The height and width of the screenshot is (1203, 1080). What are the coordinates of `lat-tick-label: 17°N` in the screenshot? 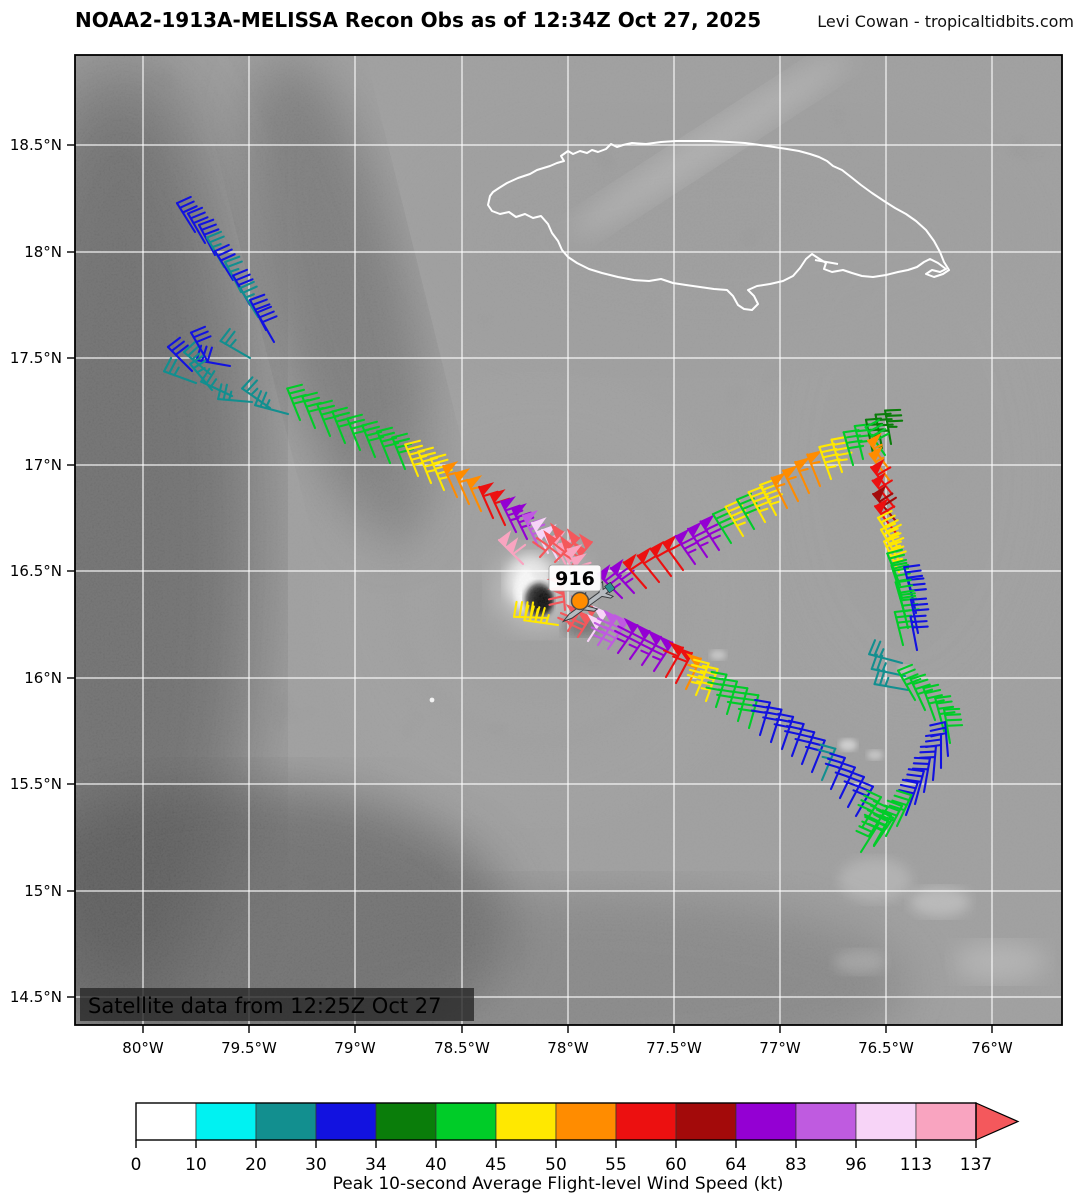 It's located at (43, 465).